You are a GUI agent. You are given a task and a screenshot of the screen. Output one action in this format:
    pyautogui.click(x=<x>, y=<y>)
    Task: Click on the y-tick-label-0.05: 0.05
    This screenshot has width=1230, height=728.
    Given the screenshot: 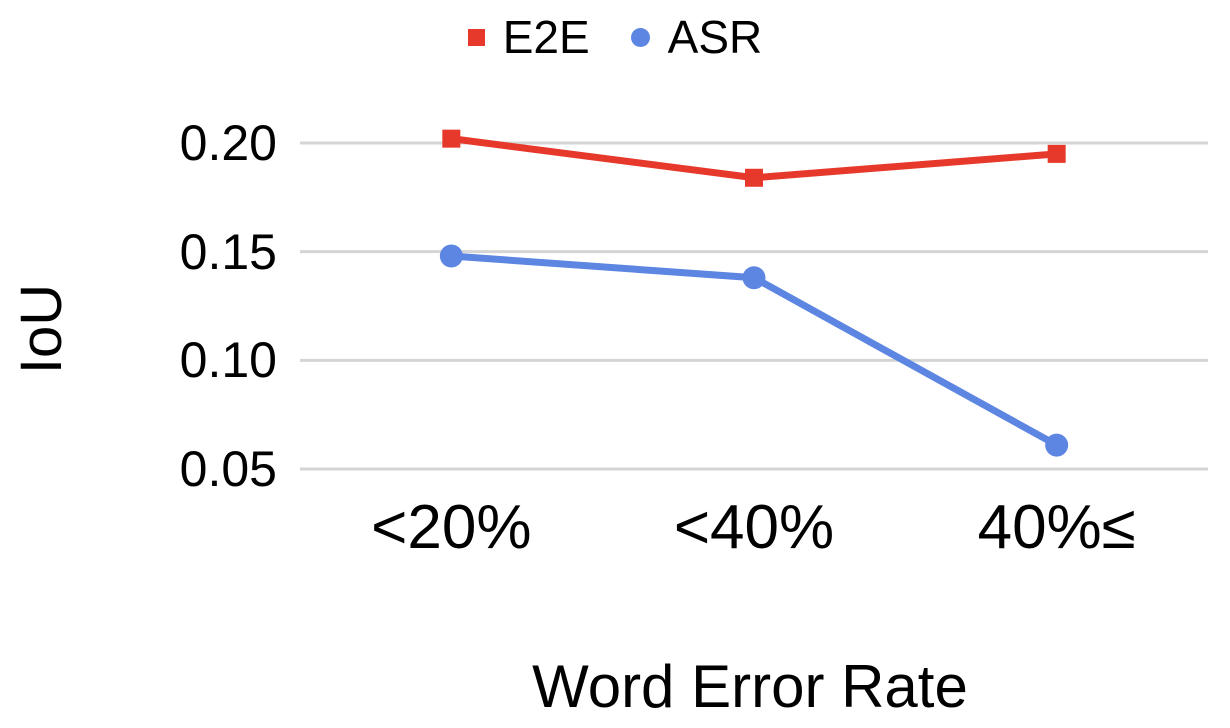 What is the action you would take?
    pyautogui.click(x=228, y=469)
    